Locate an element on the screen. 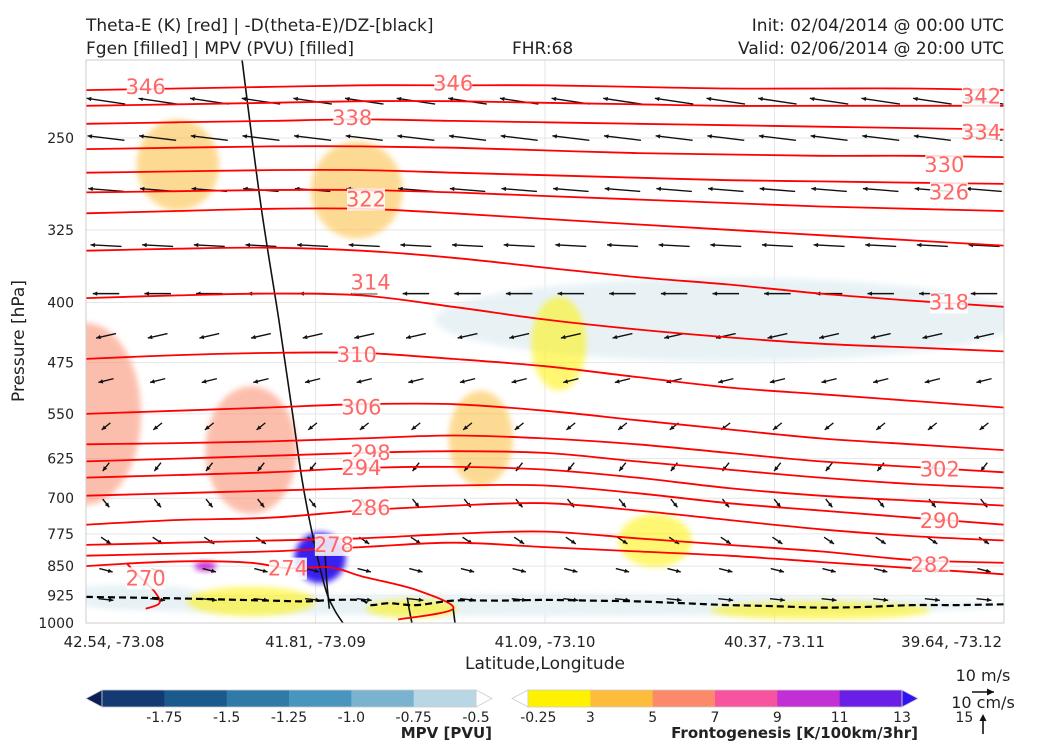 This screenshot has width=1050, height=754. theta-e-label-1: 338 is located at coordinates (352, 118).